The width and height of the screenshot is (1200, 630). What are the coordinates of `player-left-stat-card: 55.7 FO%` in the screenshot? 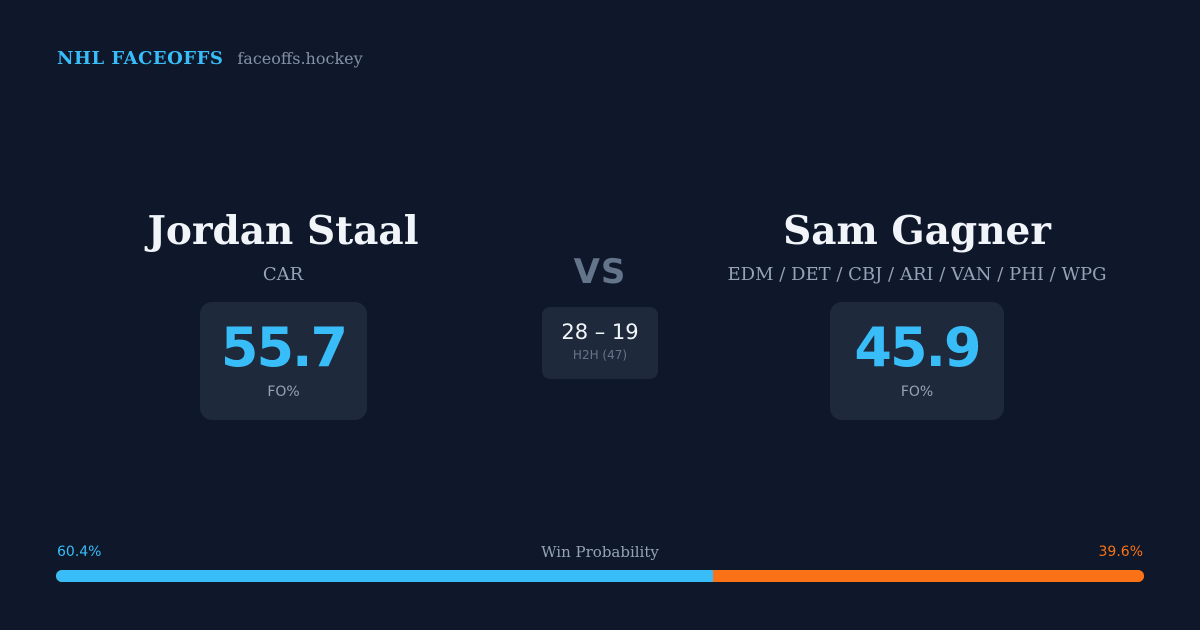 It's located at (283, 361).